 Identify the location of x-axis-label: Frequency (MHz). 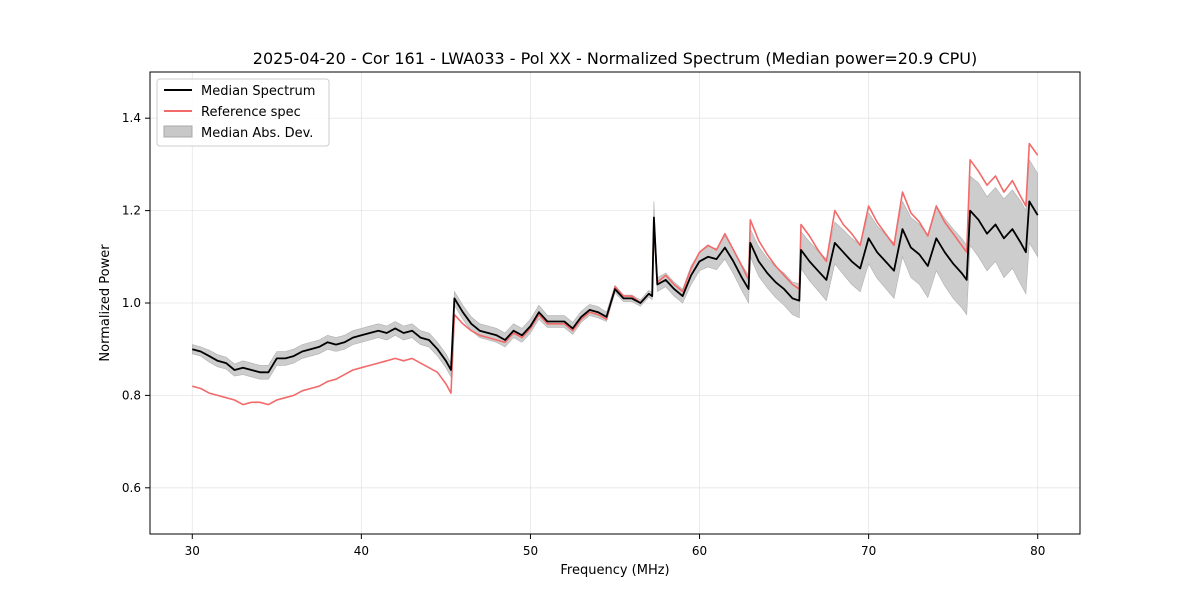
(614, 570).